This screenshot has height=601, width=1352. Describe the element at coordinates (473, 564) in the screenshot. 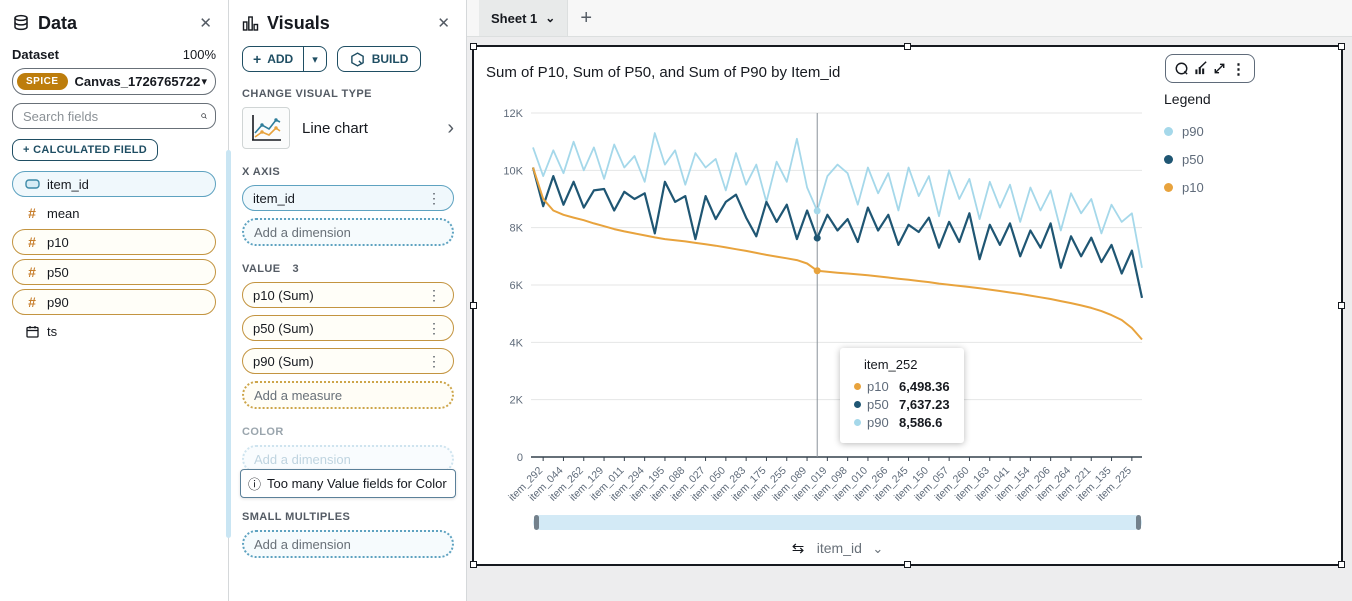

I see `resize-handle-bottom-left` at that location.